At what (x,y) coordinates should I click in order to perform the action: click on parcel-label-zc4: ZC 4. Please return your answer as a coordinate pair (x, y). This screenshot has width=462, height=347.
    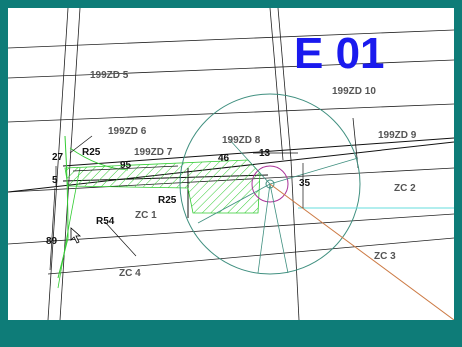
    Looking at the image, I should click on (130, 273).